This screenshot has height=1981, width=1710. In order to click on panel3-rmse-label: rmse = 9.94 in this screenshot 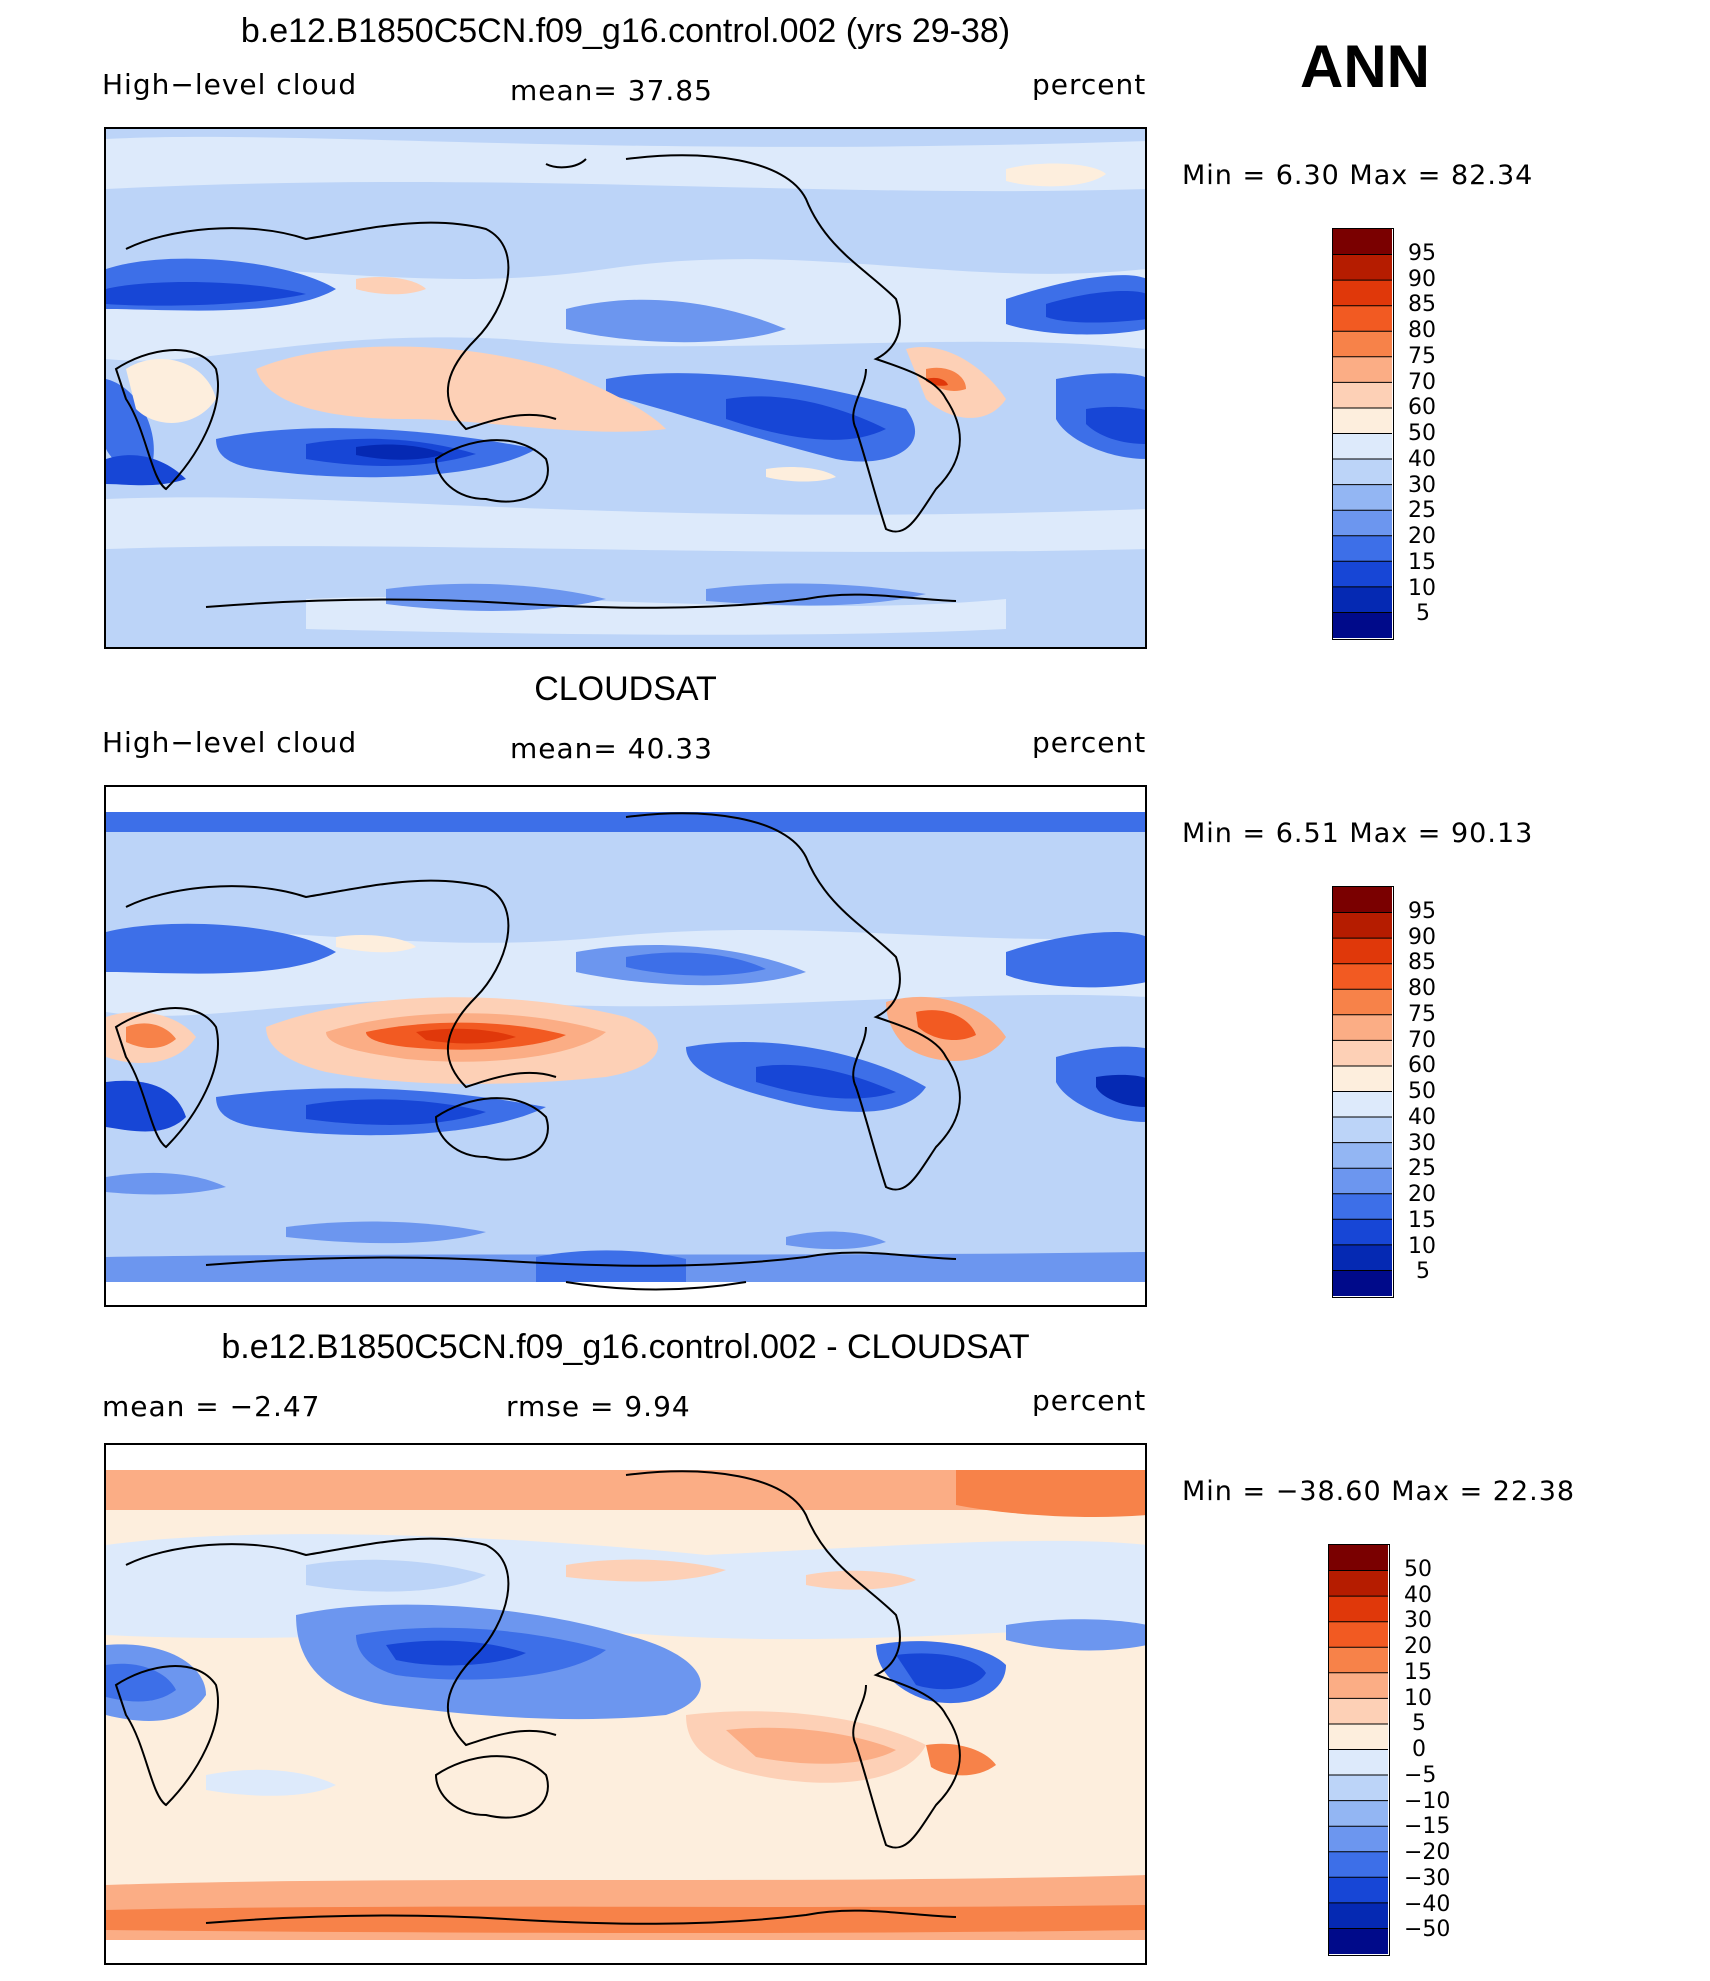, I will do `click(598, 1406)`.